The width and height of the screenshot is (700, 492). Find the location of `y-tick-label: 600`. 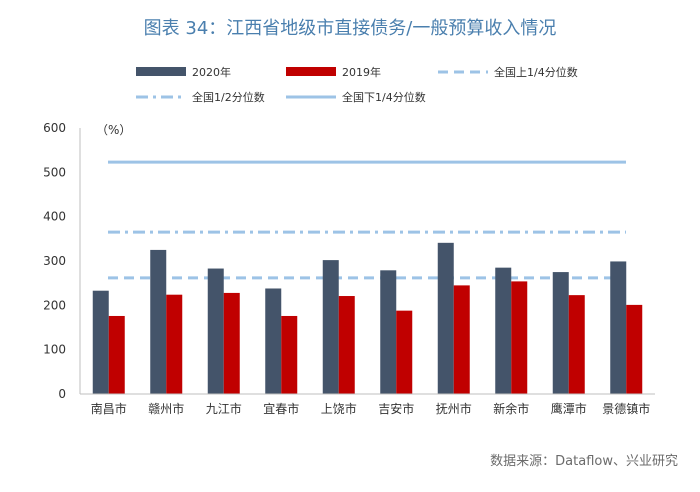

y-tick-label: 600 is located at coordinates (54, 128).